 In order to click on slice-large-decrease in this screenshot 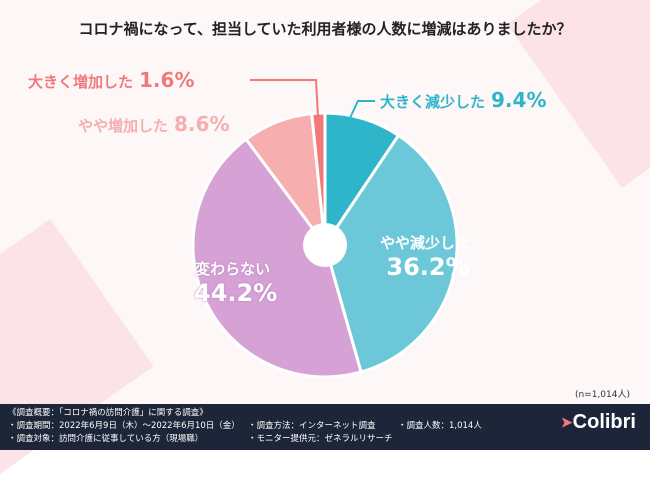, I will do `click(362, 180)`.